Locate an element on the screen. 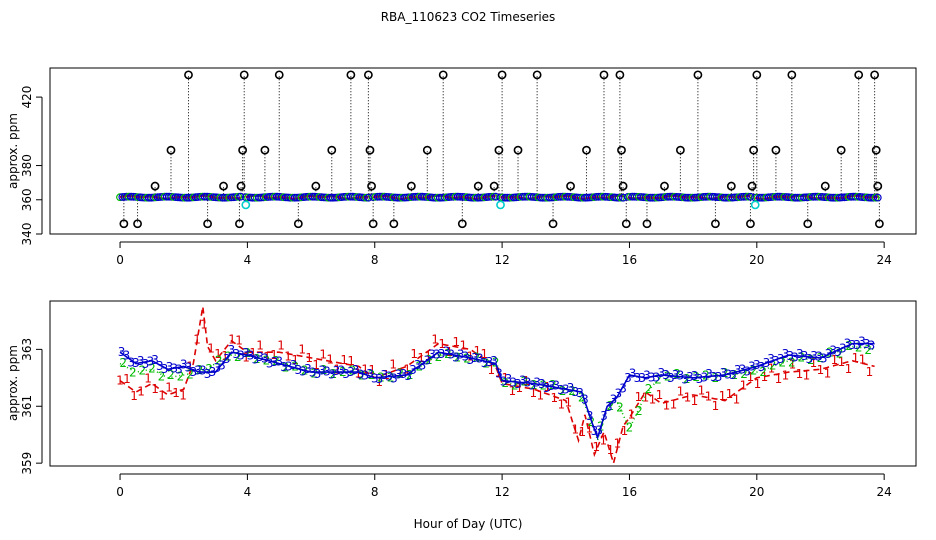 The width and height of the screenshot is (936, 540). x-tick-label: 24 is located at coordinates (884, 260).